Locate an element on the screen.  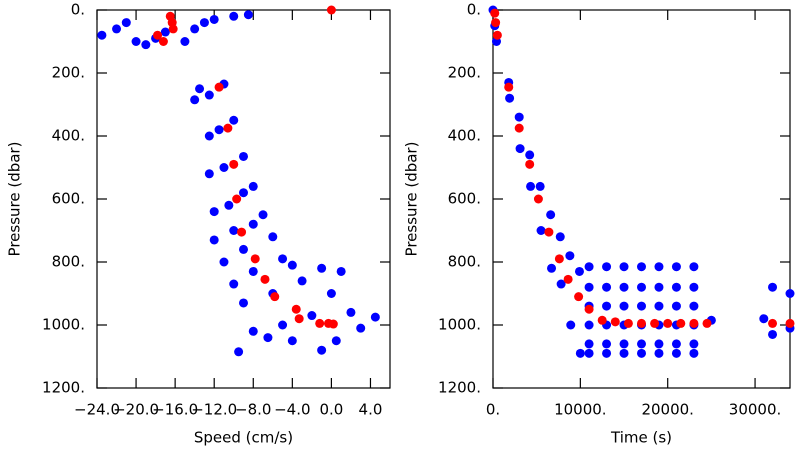
y-axis-label: Pressure (dbar) is located at coordinates (412, 199).